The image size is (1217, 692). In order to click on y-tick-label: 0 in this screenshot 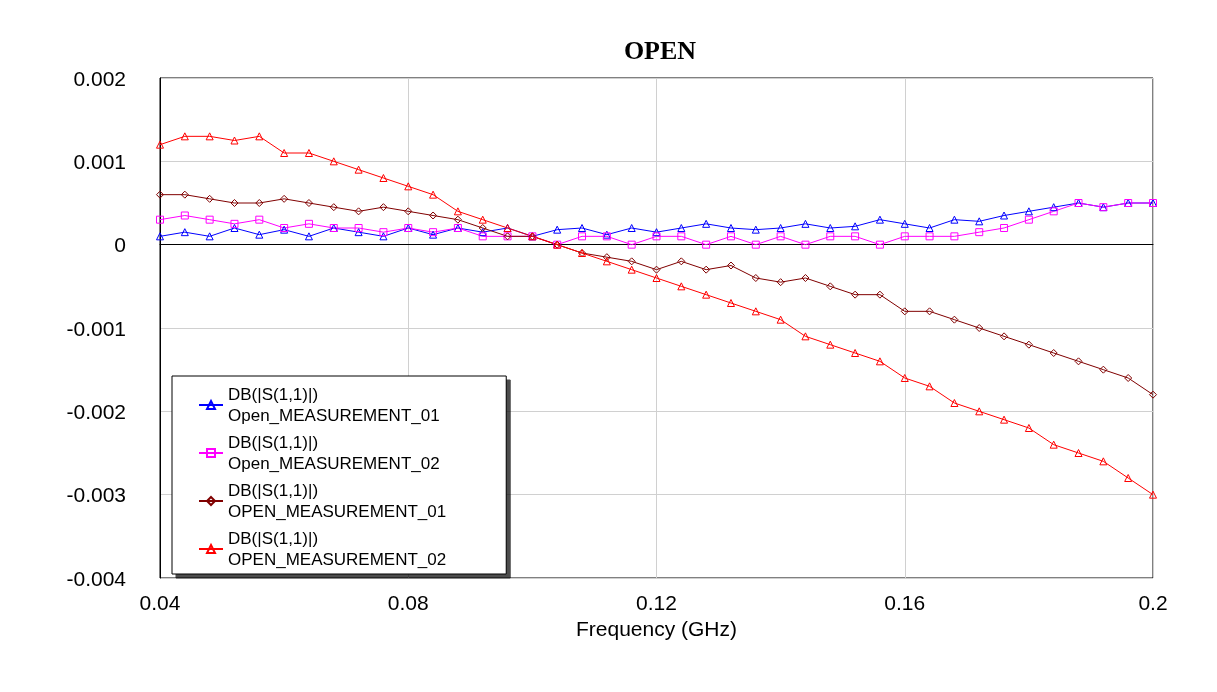, I will do `click(120, 245)`.